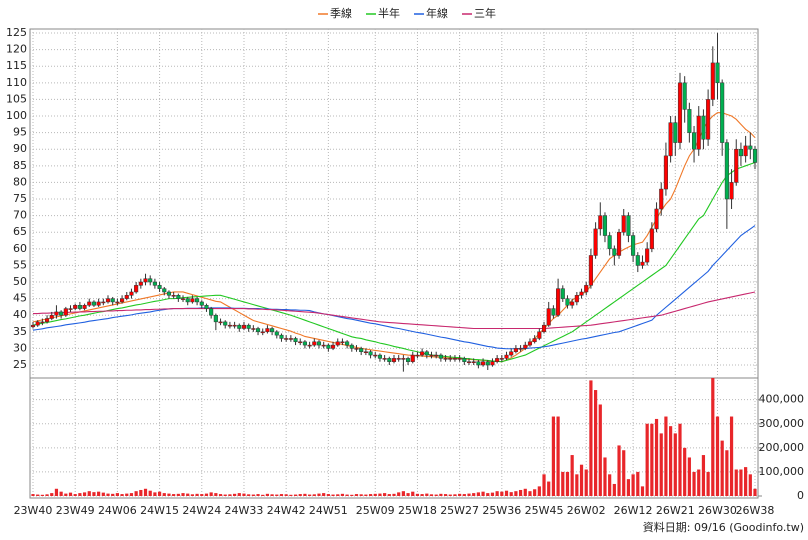  What do you see at coordinates (328, 510) in the screenshot?
I see `x-tick-label: 24W51` at bounding box center [328, 510].